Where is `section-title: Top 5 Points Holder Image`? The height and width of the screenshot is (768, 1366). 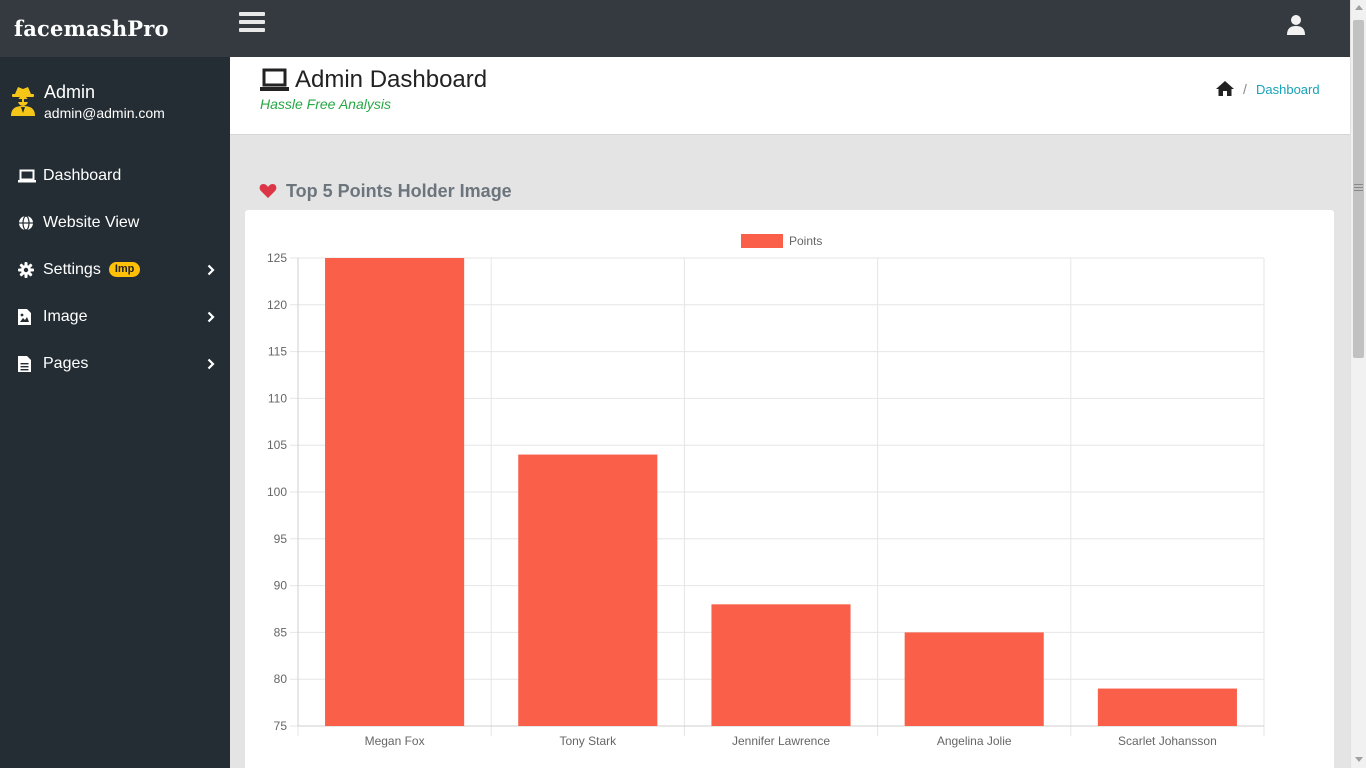 section-title: Top 5 Points Holder Image is located at coordinates (385, 191).